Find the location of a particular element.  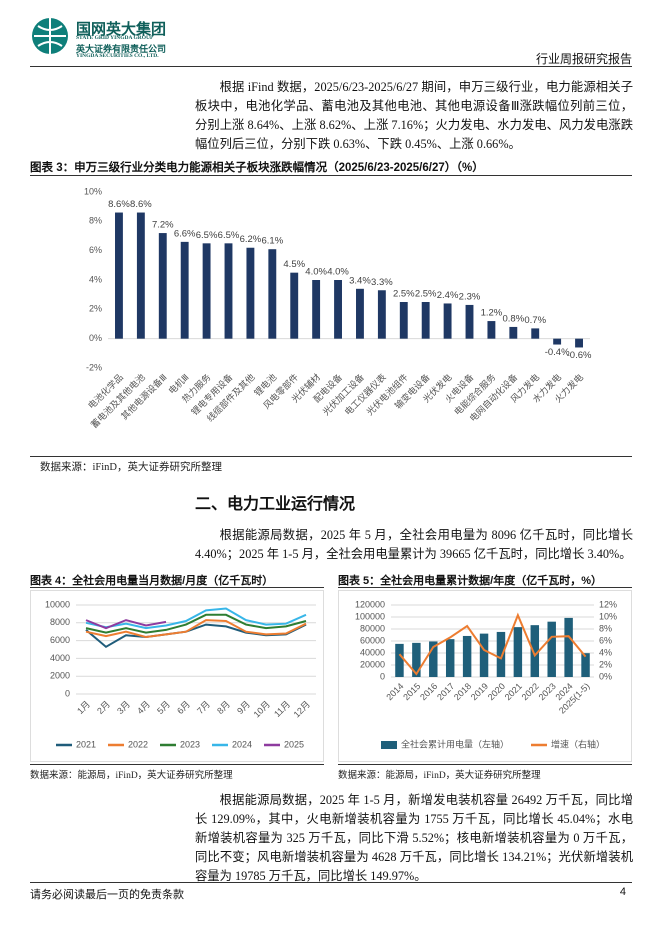

company-en: STATE GRID YINGDA GROUP is located at coordinates (115, 38).